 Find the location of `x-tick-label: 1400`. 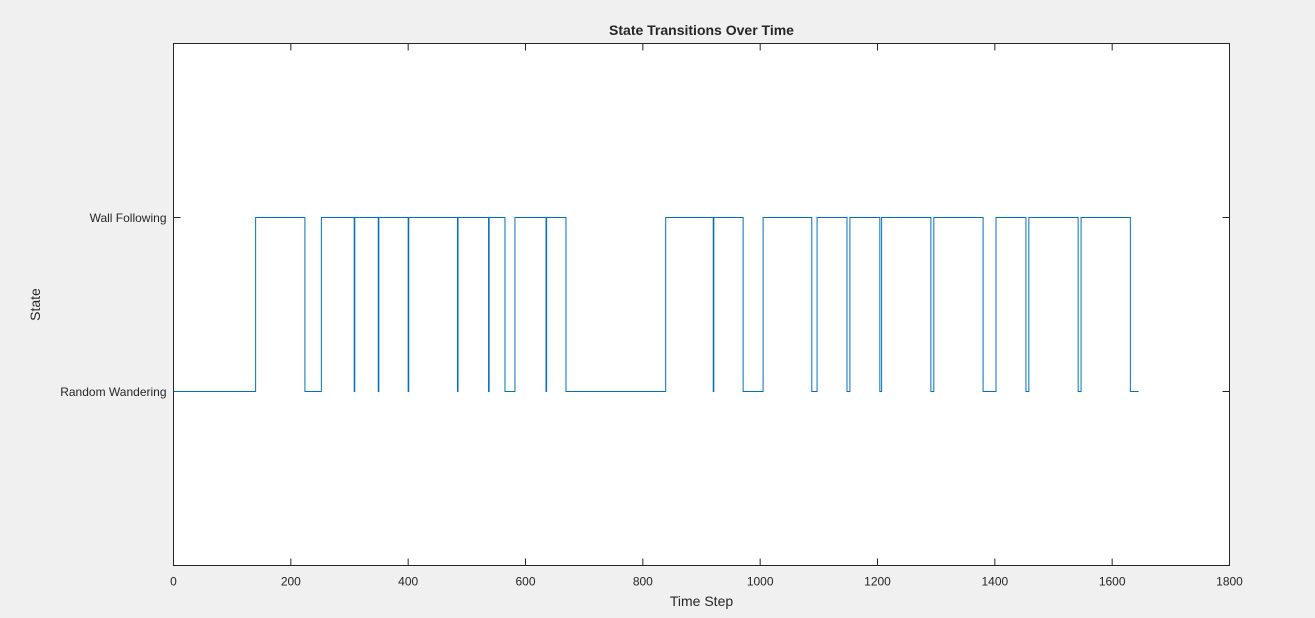

x-tick-label: 1400 is located at coordinates (994, 582).